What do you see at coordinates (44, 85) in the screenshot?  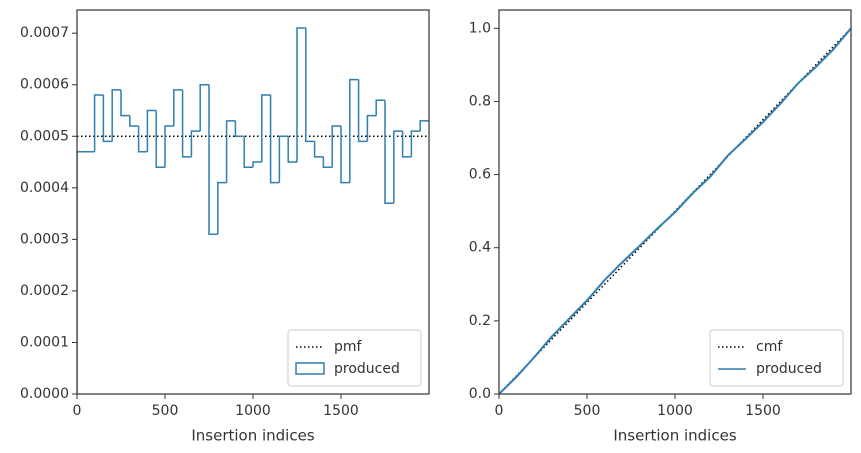 I see `y-tick-label: 0.0006` at bounding box center [44, 85].